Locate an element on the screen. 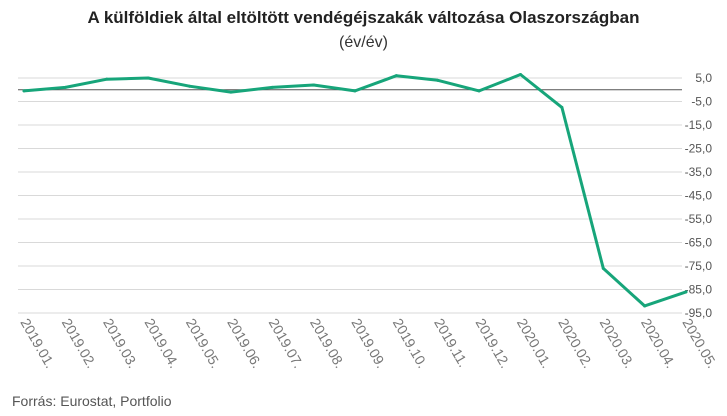 The height and width of the screenshot is (416, 727). x-tick-label: 2019.11. is located at coordinates (451, 343).